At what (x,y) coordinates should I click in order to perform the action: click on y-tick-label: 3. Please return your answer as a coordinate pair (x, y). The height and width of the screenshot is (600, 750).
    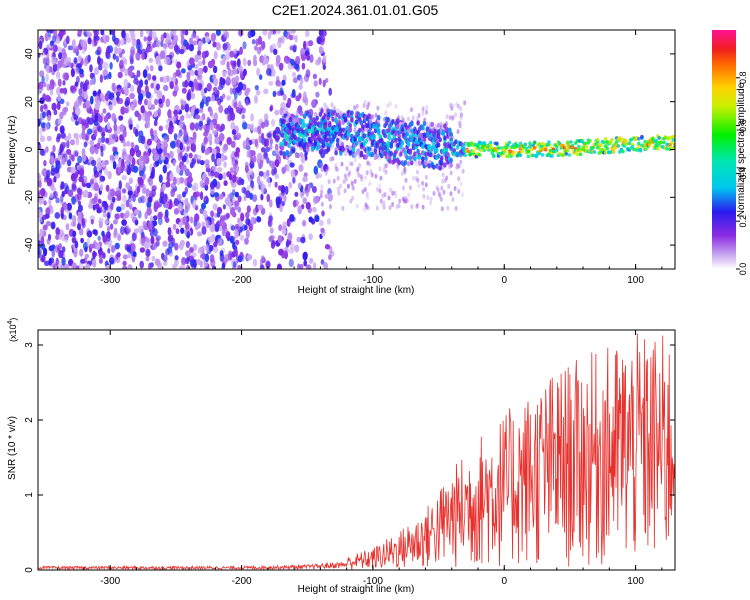
    Looking at the image, I should click on (29, 345).